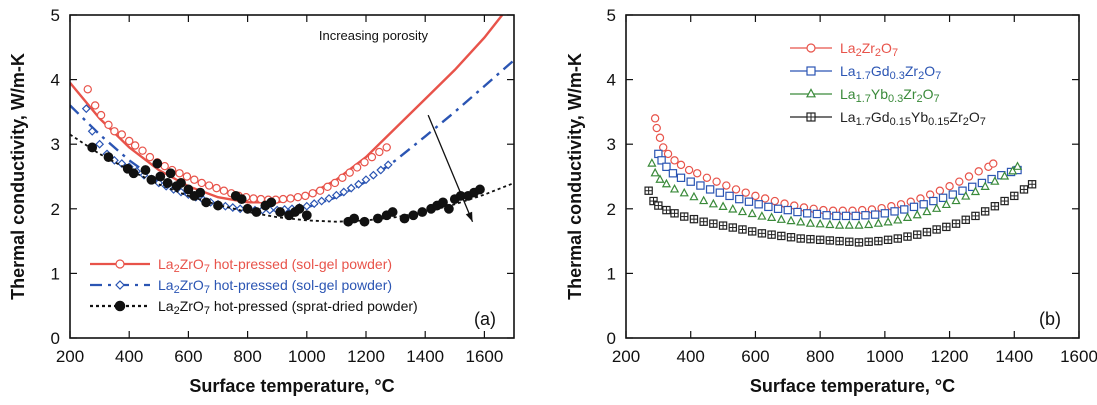 The height and width of the screenshot is (405, 1097). I want to click on x-tick-label: 600, so click(755, 356).